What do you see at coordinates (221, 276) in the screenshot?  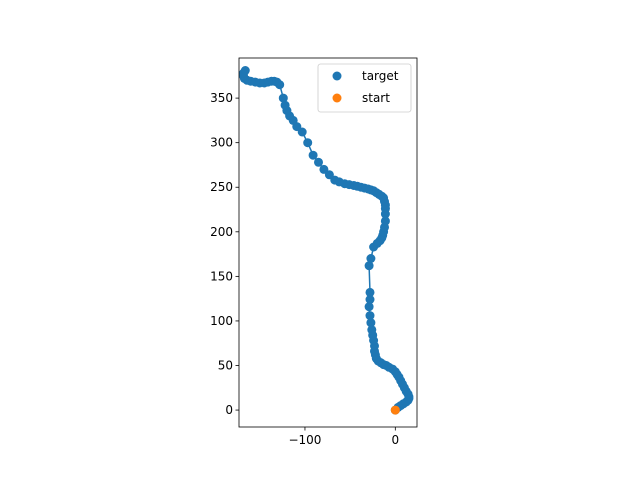 I see `y-tick-label: 150` at bounding box center [221, 276].